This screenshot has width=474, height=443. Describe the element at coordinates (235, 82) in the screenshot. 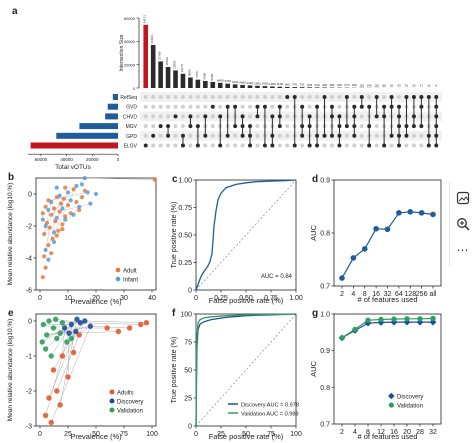

I see `panel-a-intersection-label: 3100` at that location.